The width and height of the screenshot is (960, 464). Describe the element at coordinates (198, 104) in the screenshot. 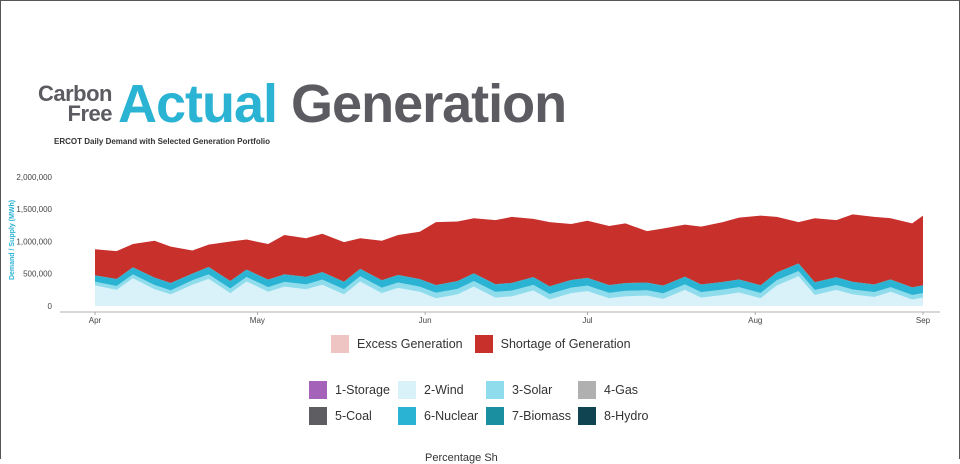

I see `logo-word-actual: Actual` at that location.